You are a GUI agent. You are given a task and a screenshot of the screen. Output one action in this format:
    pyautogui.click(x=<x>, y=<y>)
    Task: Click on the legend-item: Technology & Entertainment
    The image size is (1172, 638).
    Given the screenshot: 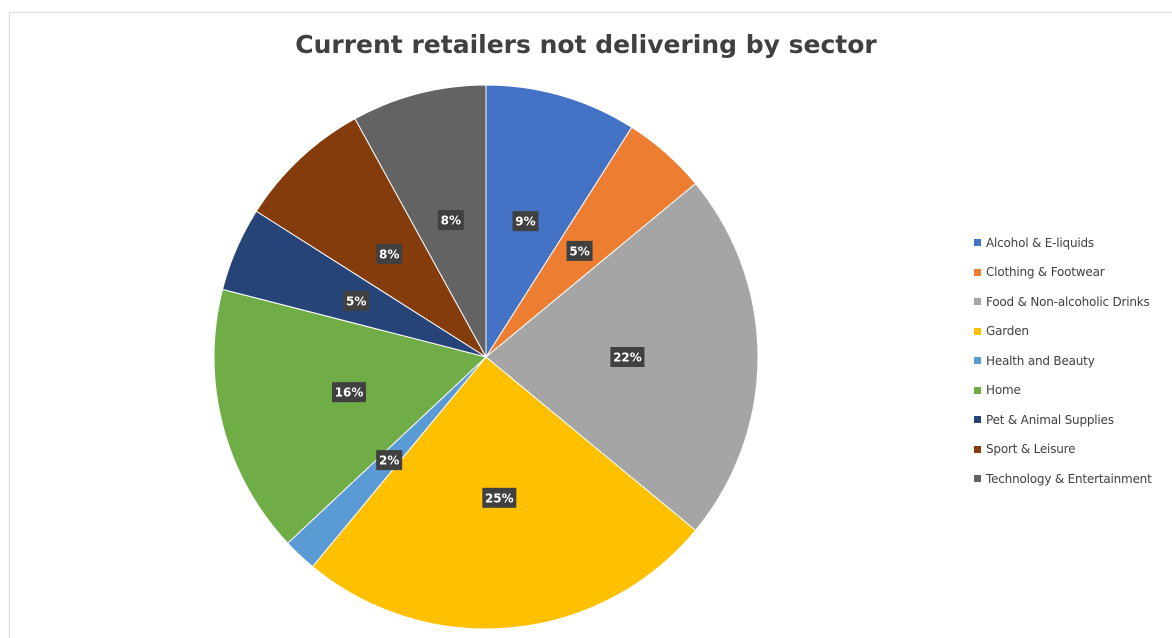 What is the action you would take?
    pyautogui.click(x=1063, y=479)
    